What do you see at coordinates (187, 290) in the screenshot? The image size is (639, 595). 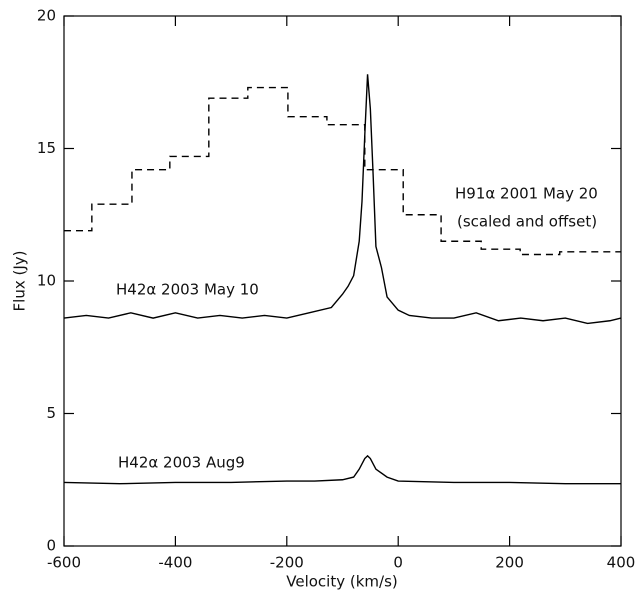 I see `series-label: H42α 2003 May 10` at bounding box center [187, 290].